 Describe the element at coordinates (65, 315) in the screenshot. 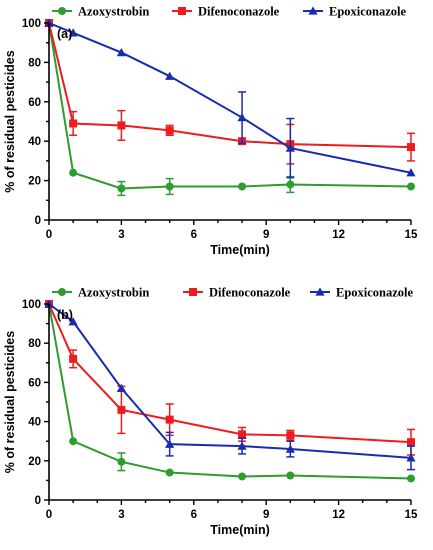

I see `panel-label: (b)` at that location.